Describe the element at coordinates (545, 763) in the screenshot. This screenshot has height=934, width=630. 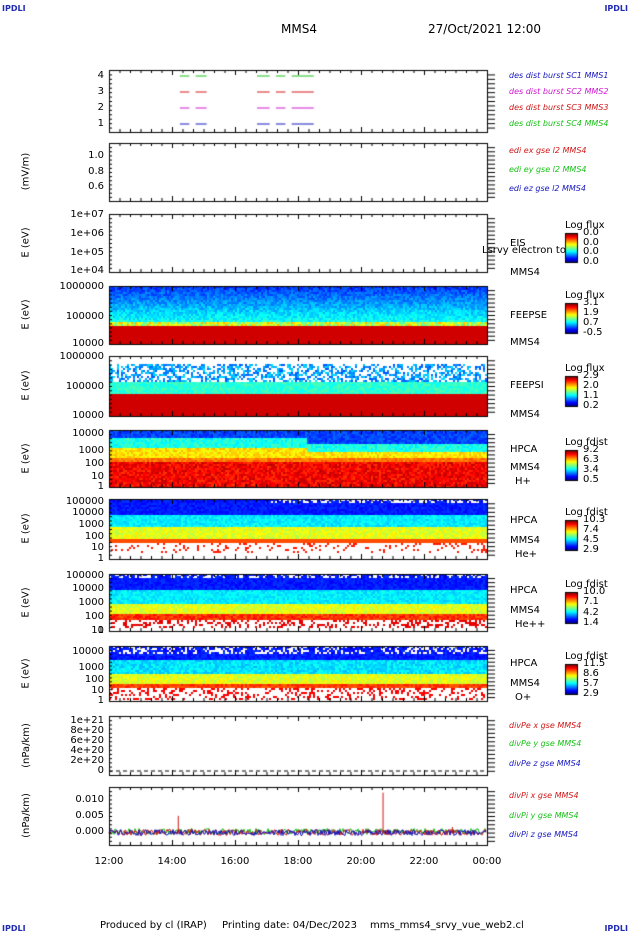
I see `legend-entry: divPe z gse MMS4` at that location.